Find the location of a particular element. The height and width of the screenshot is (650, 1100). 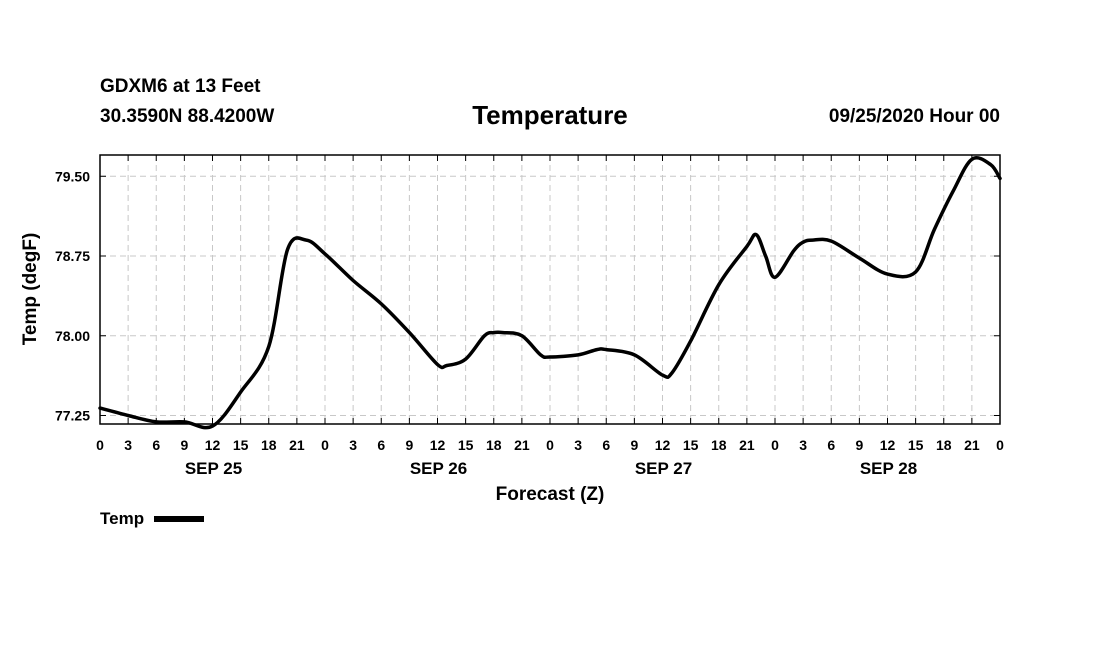

legend-label: Temp is located at coordinates (122, 518).